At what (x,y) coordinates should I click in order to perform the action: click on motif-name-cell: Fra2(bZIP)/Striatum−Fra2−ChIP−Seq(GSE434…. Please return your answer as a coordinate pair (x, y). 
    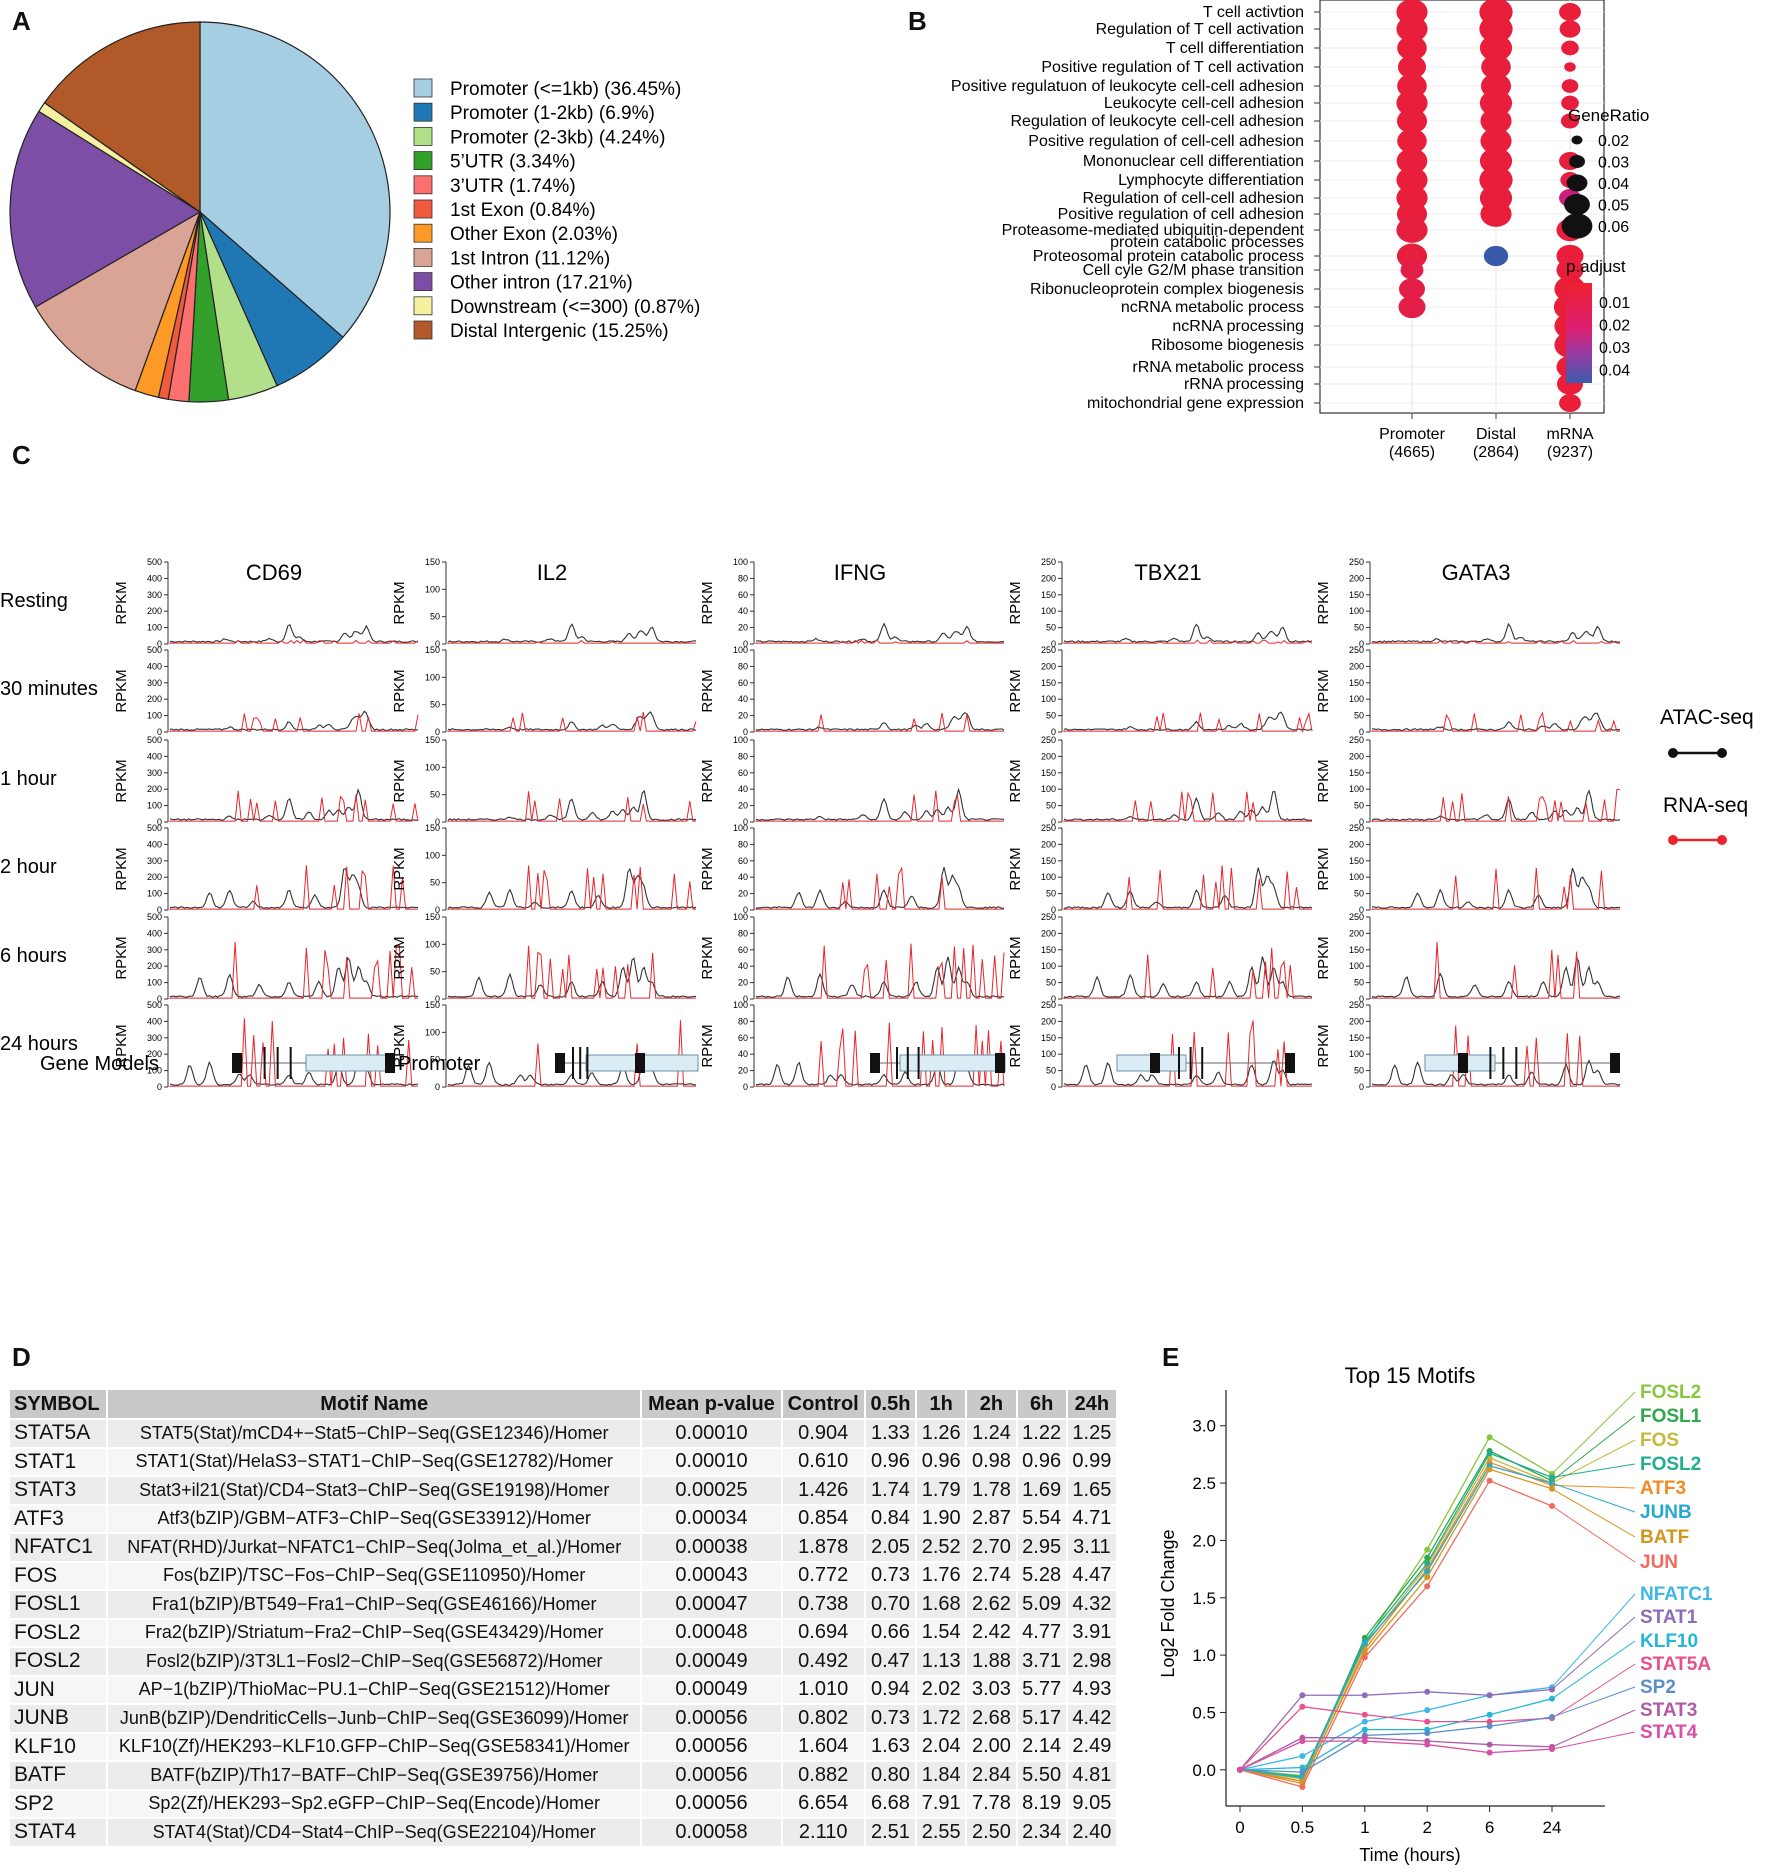
    Looking at the image, I should click on (374, 1632).